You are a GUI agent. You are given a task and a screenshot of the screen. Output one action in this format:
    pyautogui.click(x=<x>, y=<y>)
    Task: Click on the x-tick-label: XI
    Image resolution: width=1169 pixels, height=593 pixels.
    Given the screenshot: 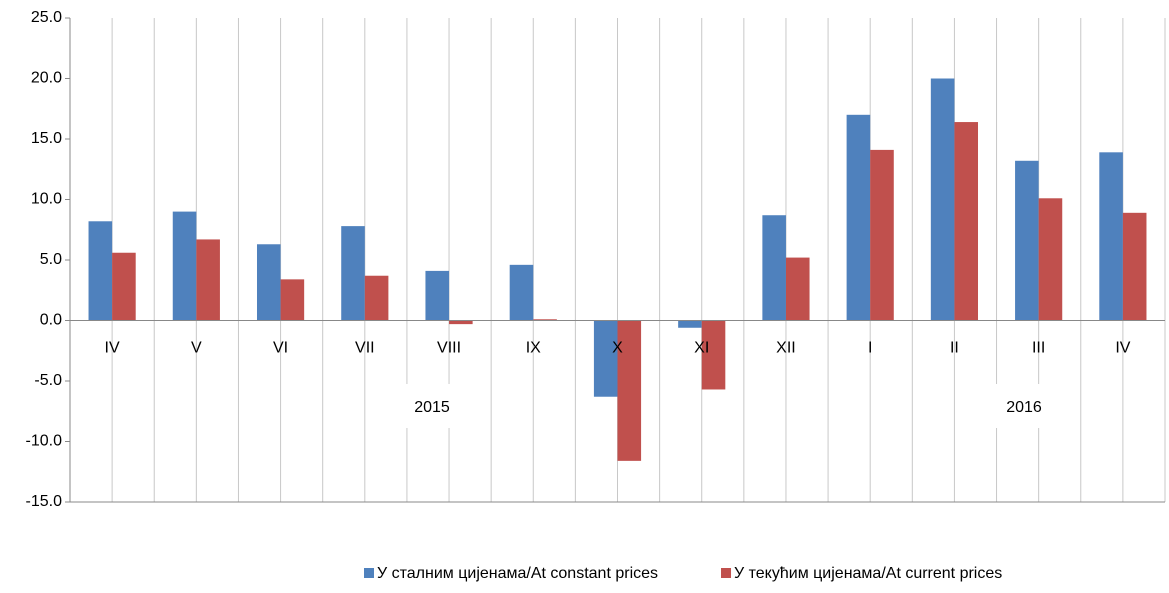 What is the action you would take?
    pyautogui.click(x=701, y=348)
    